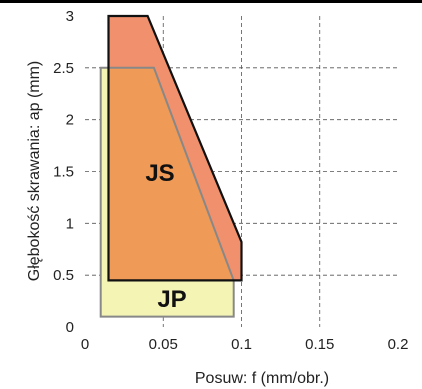 This screenshot has width=422, height=389. I want to click on x-tick-label: 0.1, so click(241, 344).